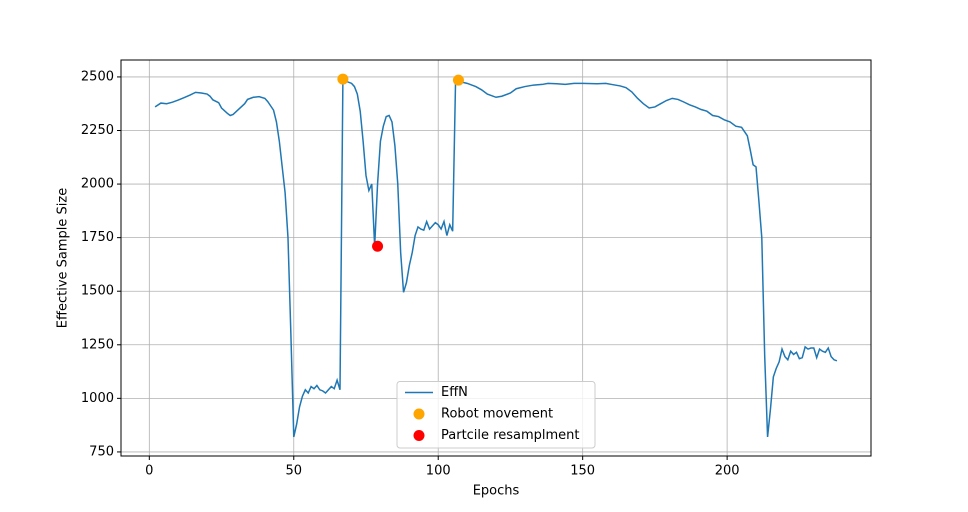 The width and height of the screenshot is (968, 512). Describe the element at coordinates (727, 471) in the screenshot. I see `x-tick-label: 200` at that location.